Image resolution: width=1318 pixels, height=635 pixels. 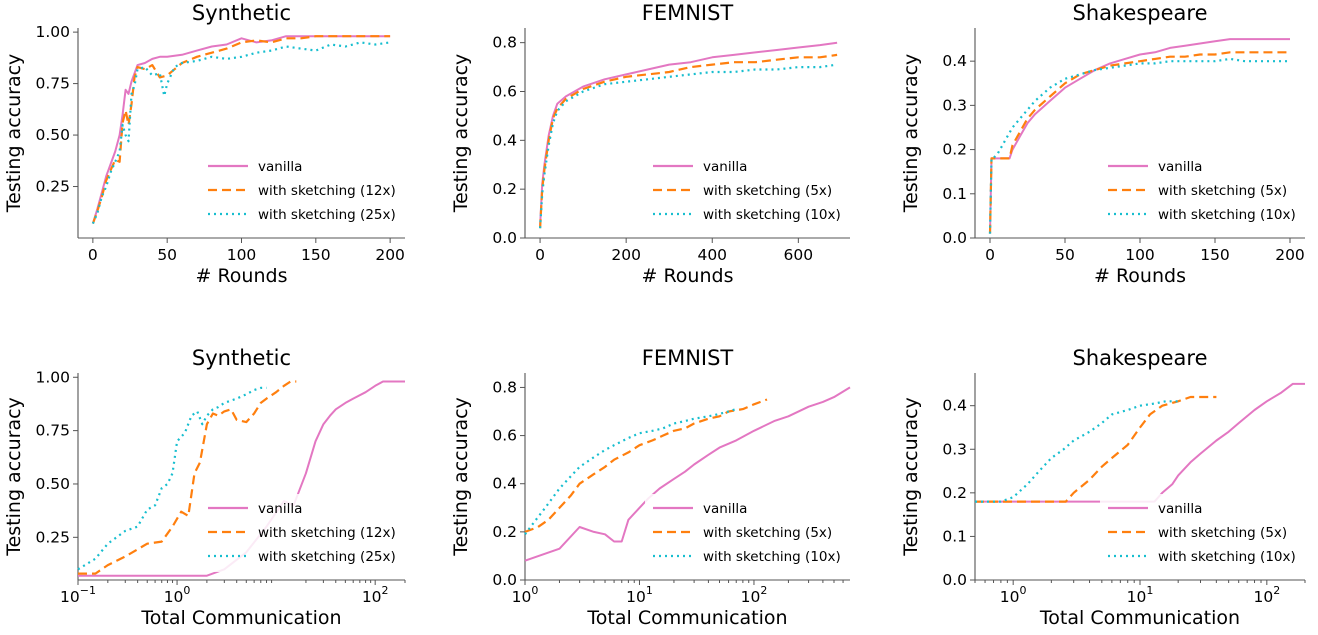 I want to click on x-tick-exponent: −1, so click(x=88, y=590).